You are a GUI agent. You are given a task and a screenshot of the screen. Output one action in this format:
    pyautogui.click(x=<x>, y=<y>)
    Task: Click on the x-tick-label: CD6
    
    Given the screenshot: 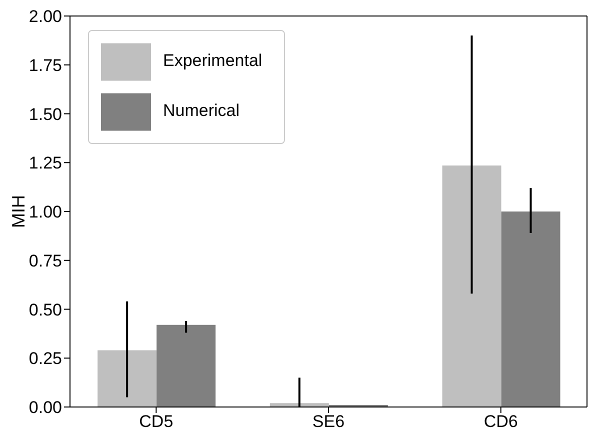 What is the action you would take?
    pyautogui.click(x=501, y=422)
    